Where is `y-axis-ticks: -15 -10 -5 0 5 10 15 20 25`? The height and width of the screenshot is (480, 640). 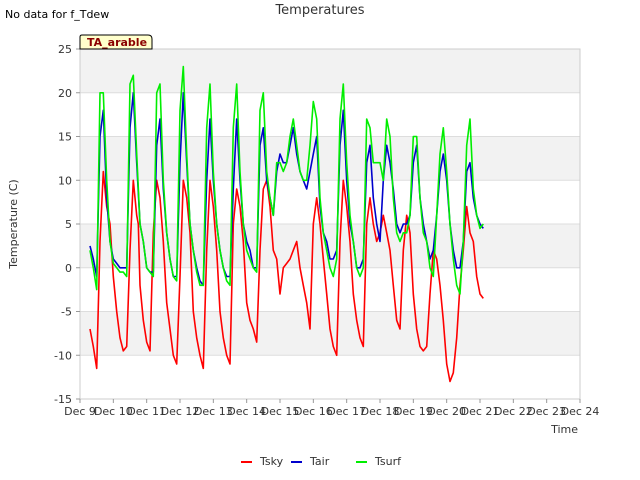
y-axis-ticks: -15 -10 -5 0 5 10 15 20 25 is located at coordinates (67, 224).